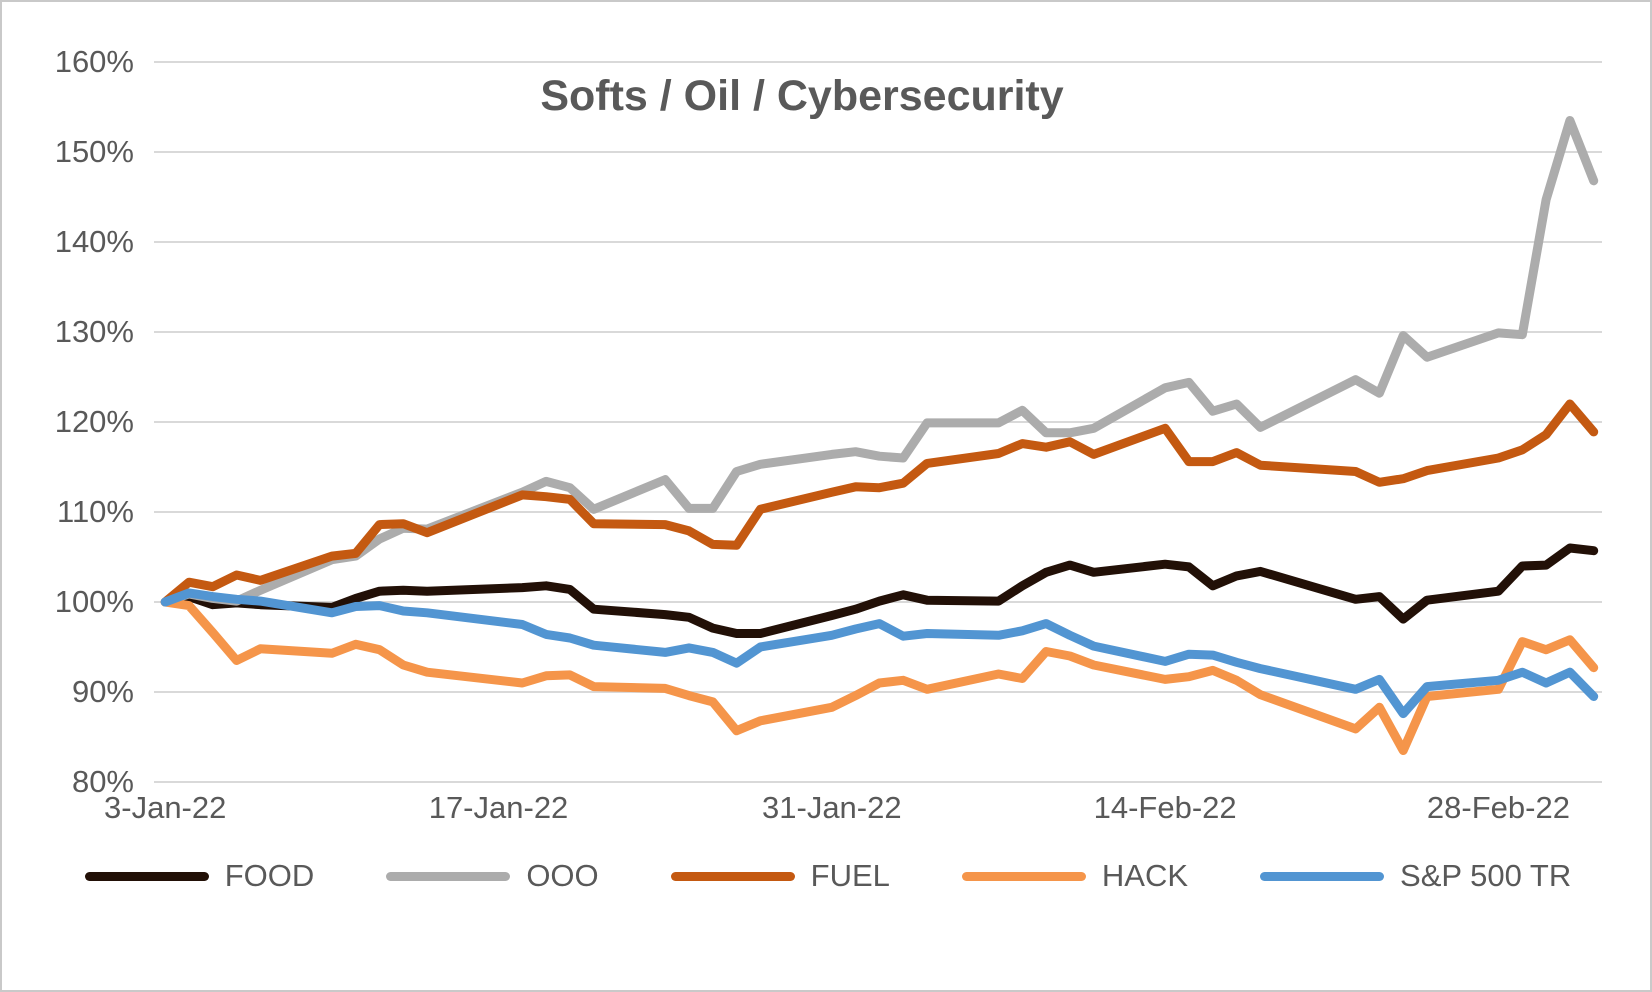 Image resolution: width=1652 pixels, height=992 pixels. Describe the element at coordinates (1486, 875) in the screenshot. I see `legend-label: S&P 500 TR` at that location.